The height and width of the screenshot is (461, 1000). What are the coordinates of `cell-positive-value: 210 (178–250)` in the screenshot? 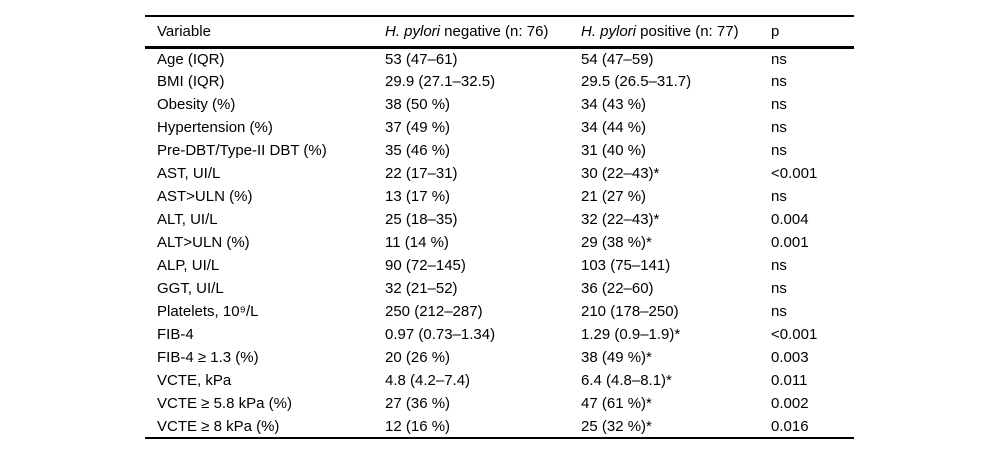 It's located at (630, 311).